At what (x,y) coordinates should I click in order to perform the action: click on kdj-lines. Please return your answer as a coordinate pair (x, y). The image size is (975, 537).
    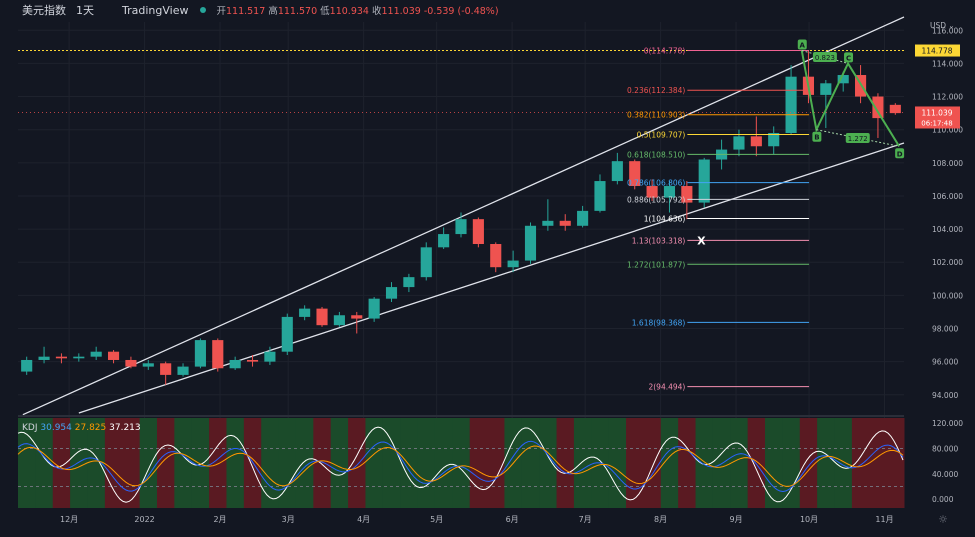
    Looking at the image, I should click on (460, 464).